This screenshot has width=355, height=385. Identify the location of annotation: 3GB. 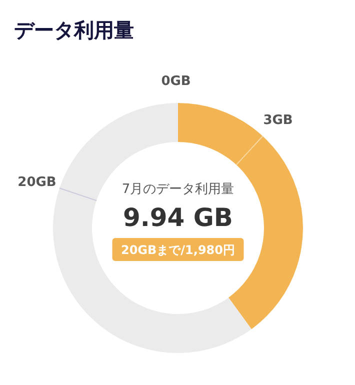
(278, 120).